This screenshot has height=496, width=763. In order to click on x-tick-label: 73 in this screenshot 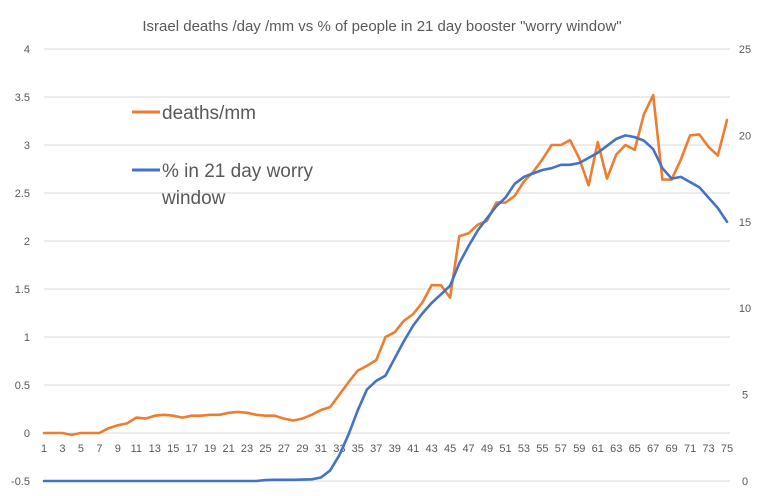, I will do `click(708, 449)`.